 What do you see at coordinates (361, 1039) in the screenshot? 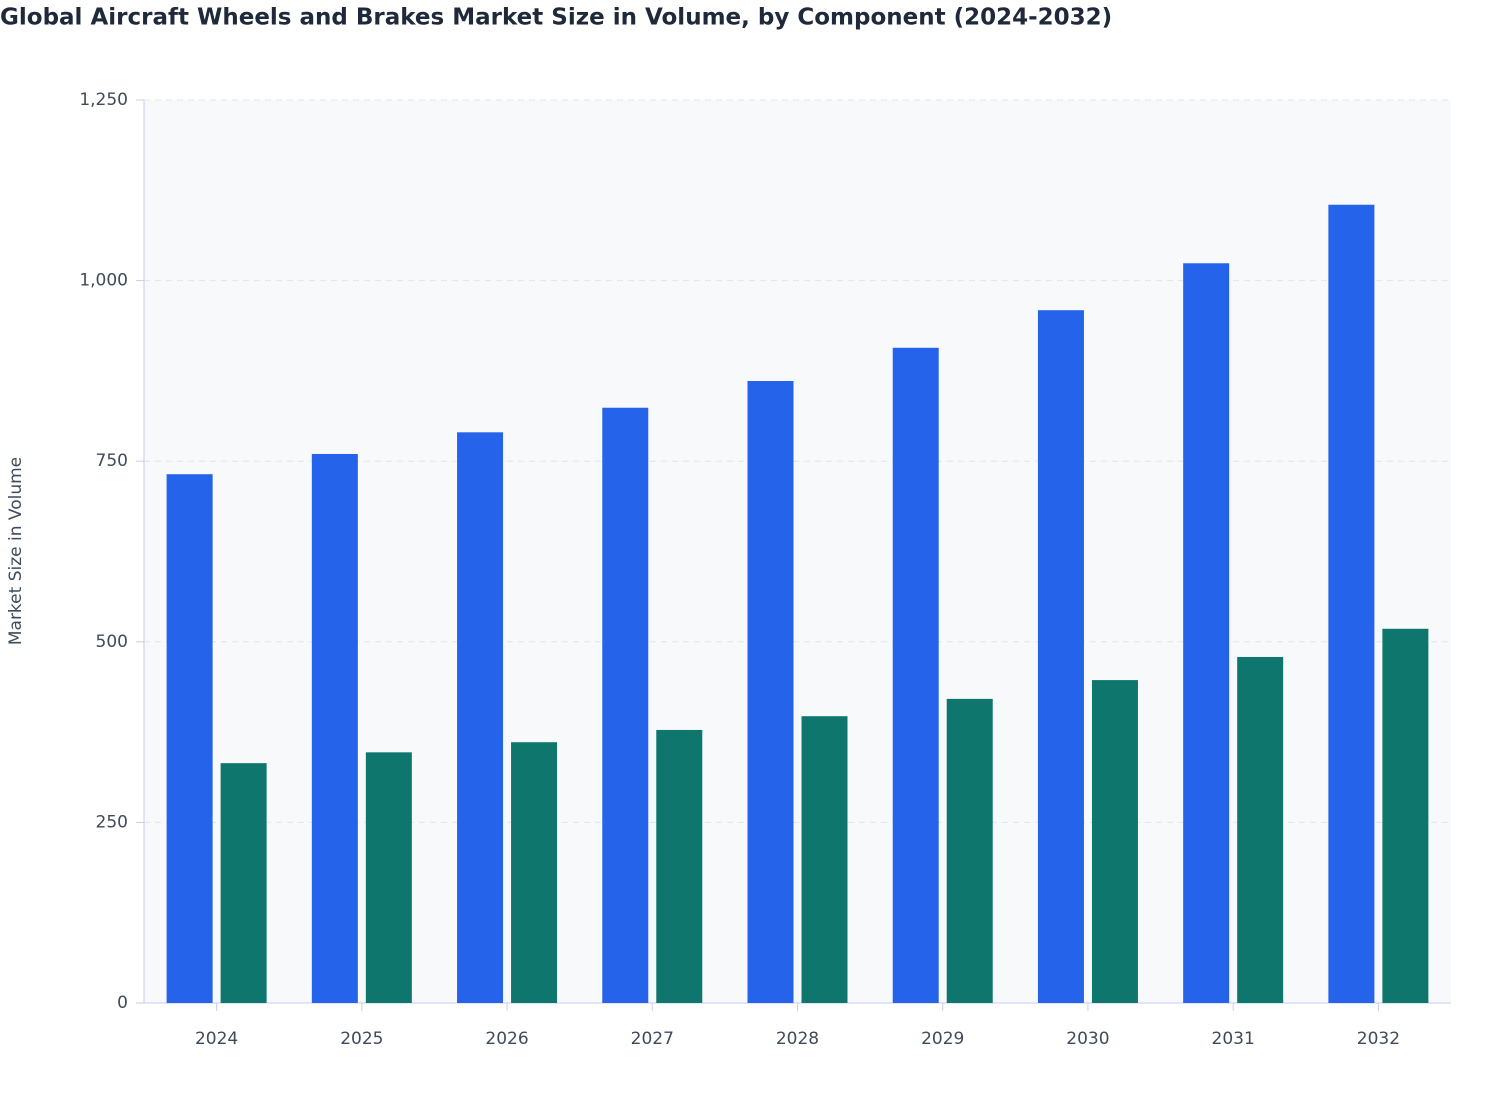
I see `x-tick-label: 2025` at bounding box center [361, 1039].